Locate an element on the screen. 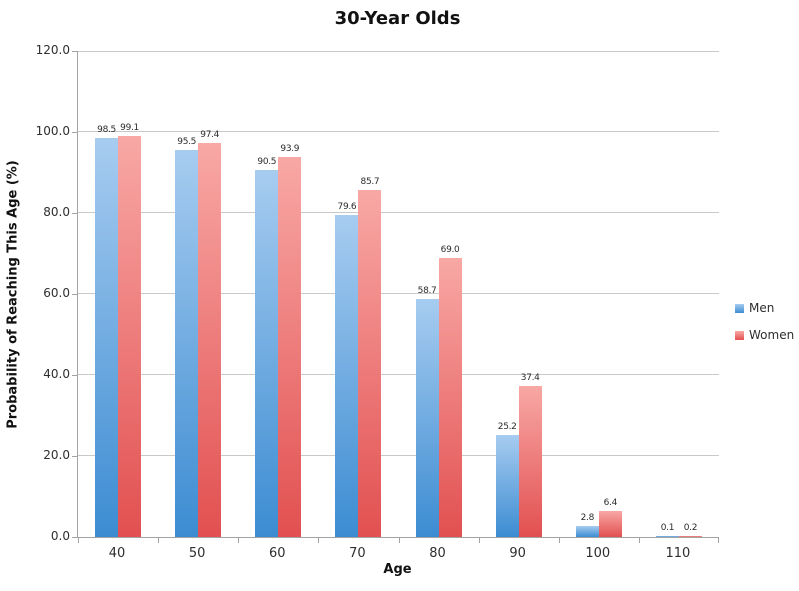 The image size is (799, 591). legend-label: Men is located at coordinates (762, 308).